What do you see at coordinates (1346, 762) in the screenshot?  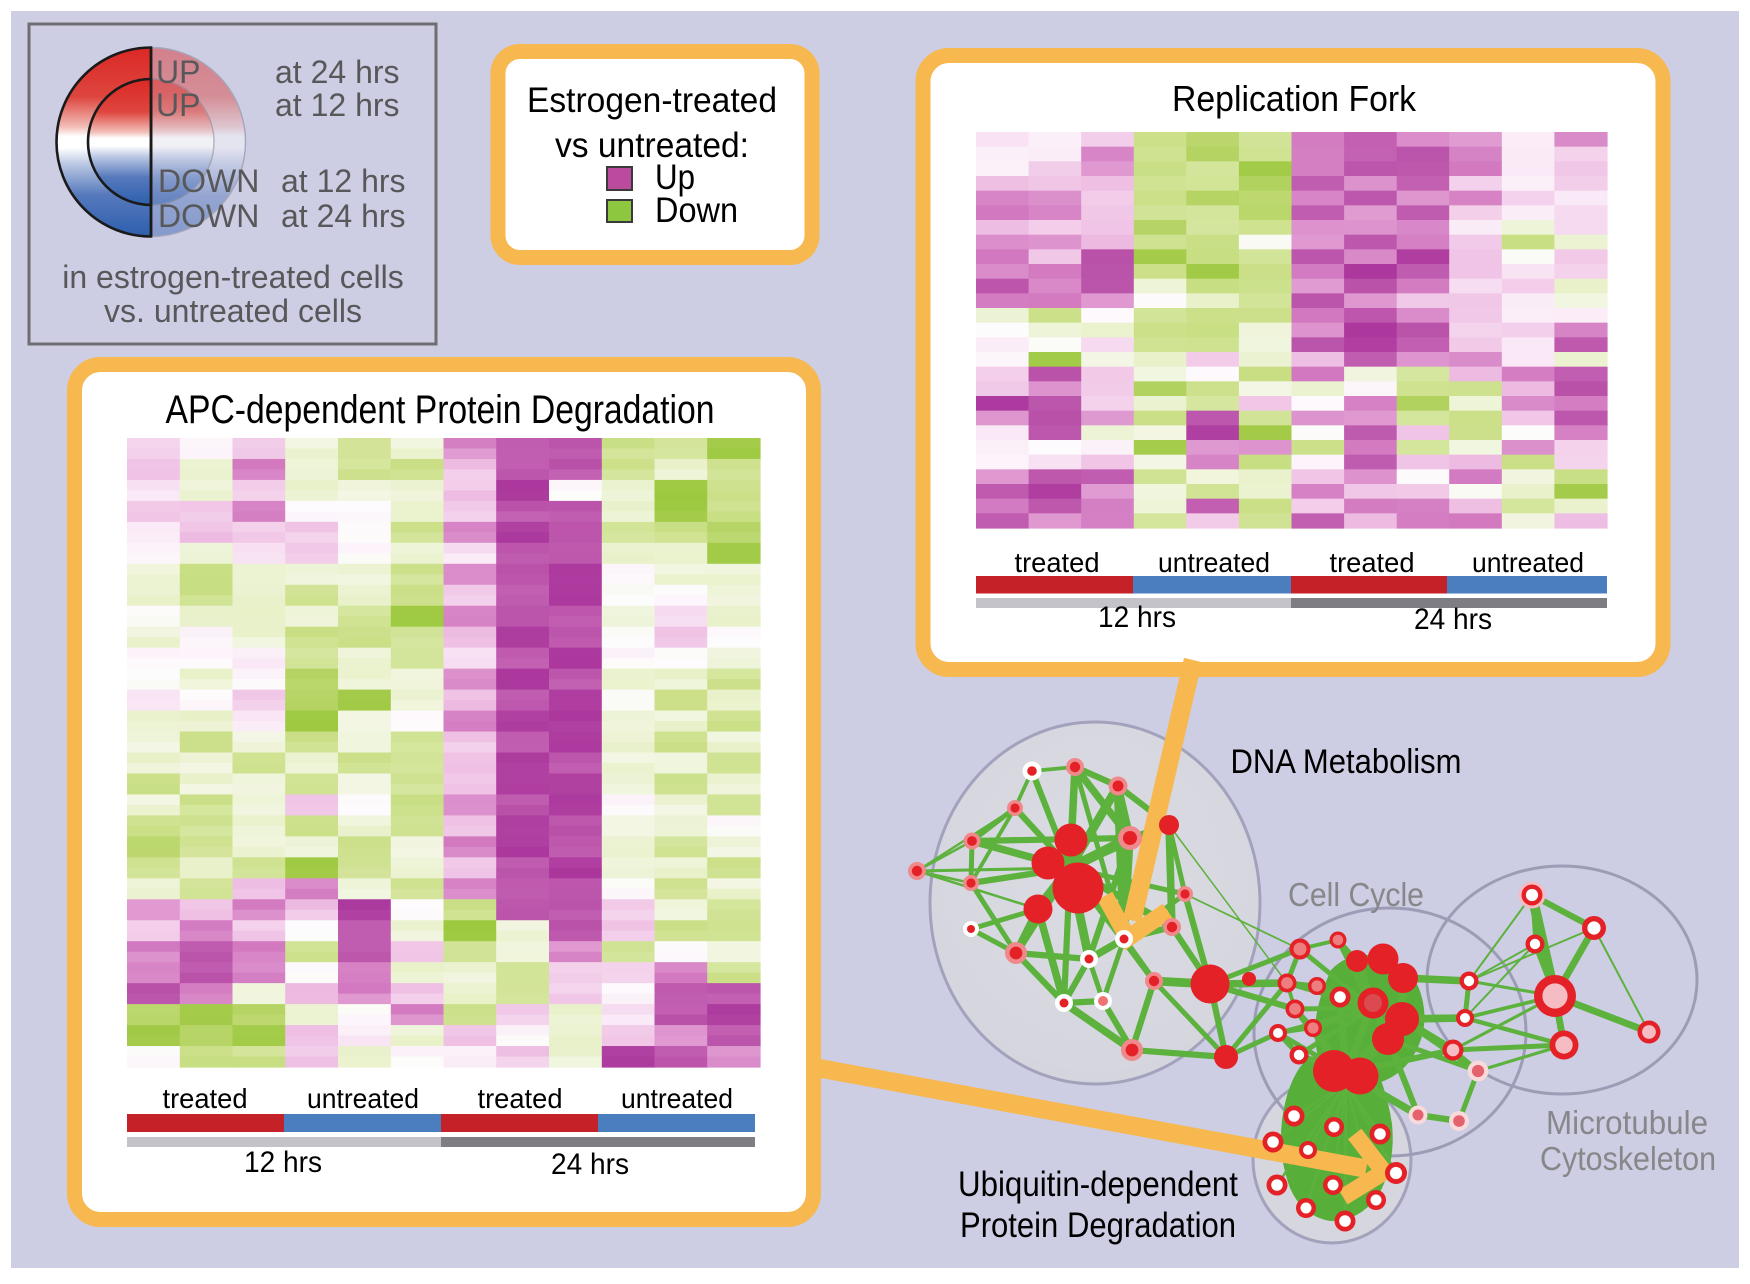 I see `svg-text: DNA Metabolism` at bounding box center [1346, 762].